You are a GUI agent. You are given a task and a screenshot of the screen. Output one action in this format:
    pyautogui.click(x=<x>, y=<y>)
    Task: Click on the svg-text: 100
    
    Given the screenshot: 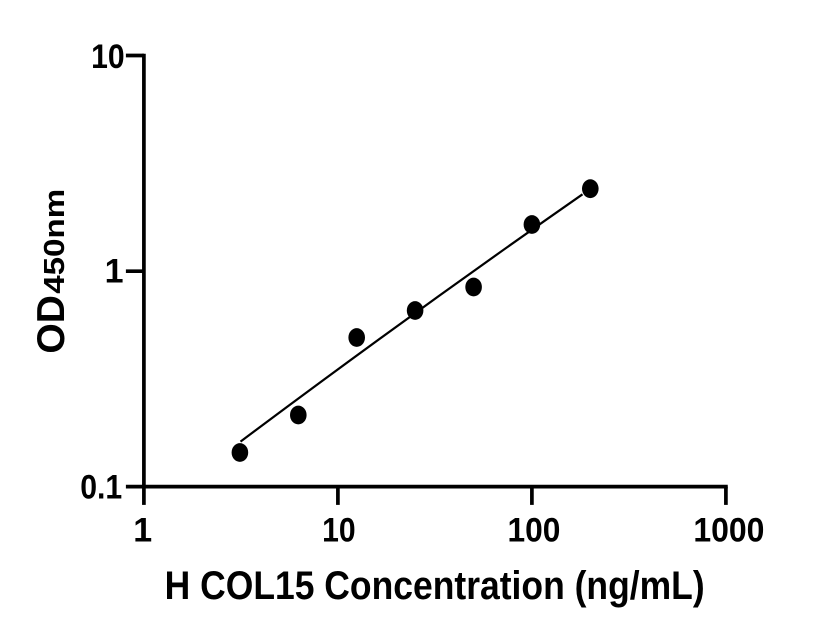 What is the action you would take?
    pyautogui.click(x=533, y=531)
    